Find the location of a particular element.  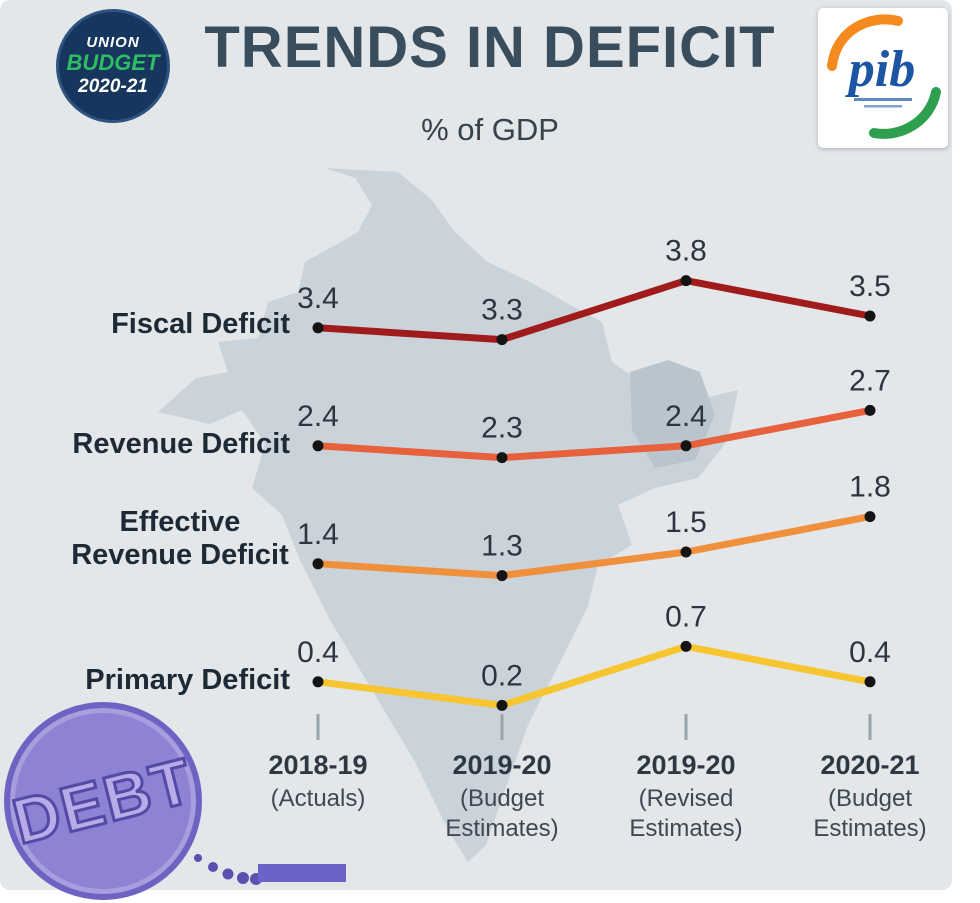

debt-badge: DEBT is located at coordinates (103, 801).